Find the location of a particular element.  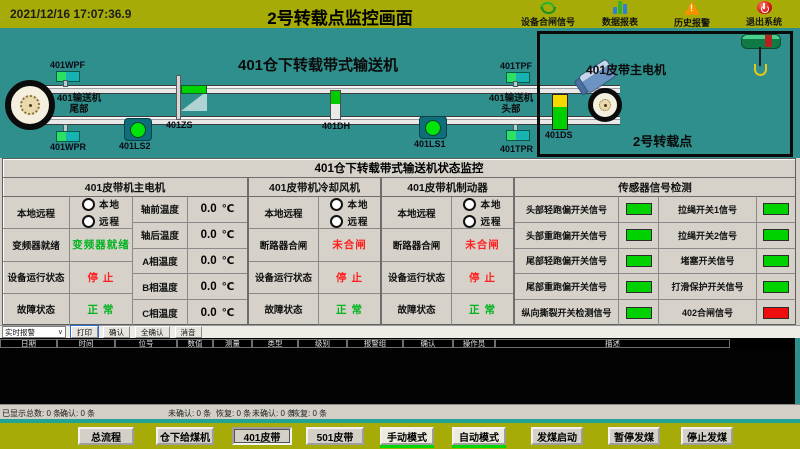

tpr-sensor-icon is located at coordinates (518, 135).